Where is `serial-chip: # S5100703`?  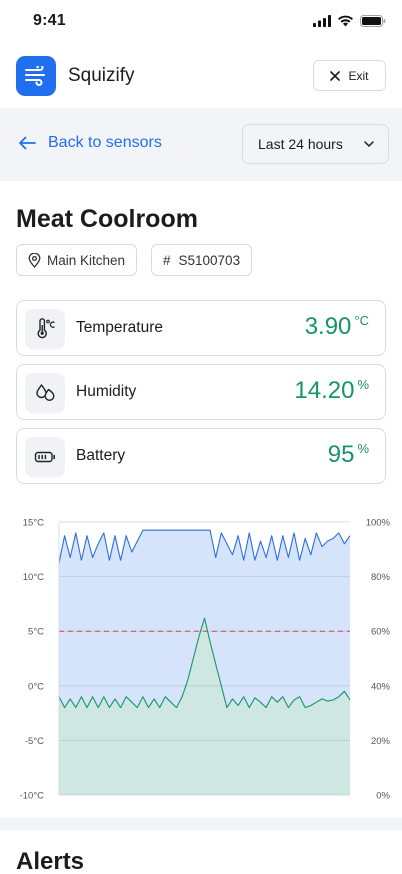 serial-chip: # S5100703 is located at coordinates (202, 260).